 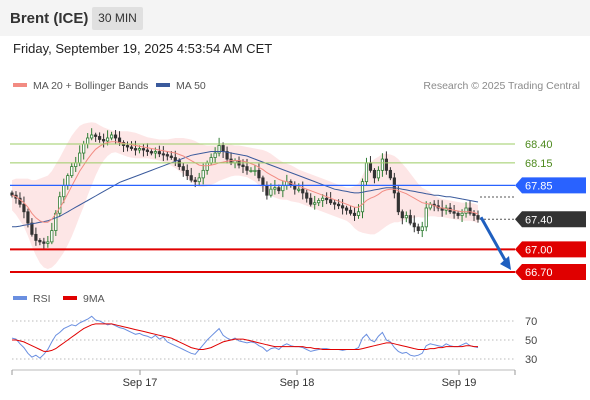 I want to click on support-label: 67.00, so click(x=539, y=250).